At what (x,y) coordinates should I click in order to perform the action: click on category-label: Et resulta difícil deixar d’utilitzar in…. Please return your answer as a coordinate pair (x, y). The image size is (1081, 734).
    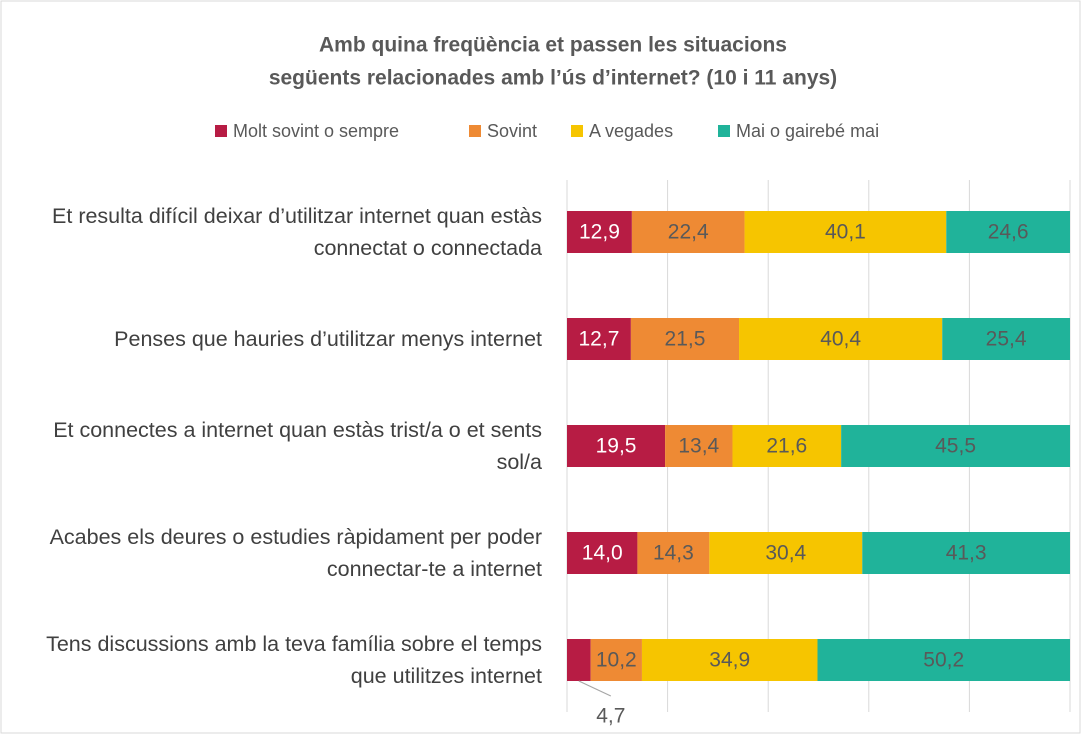
    Looking at the image, I should click on (297, 232).